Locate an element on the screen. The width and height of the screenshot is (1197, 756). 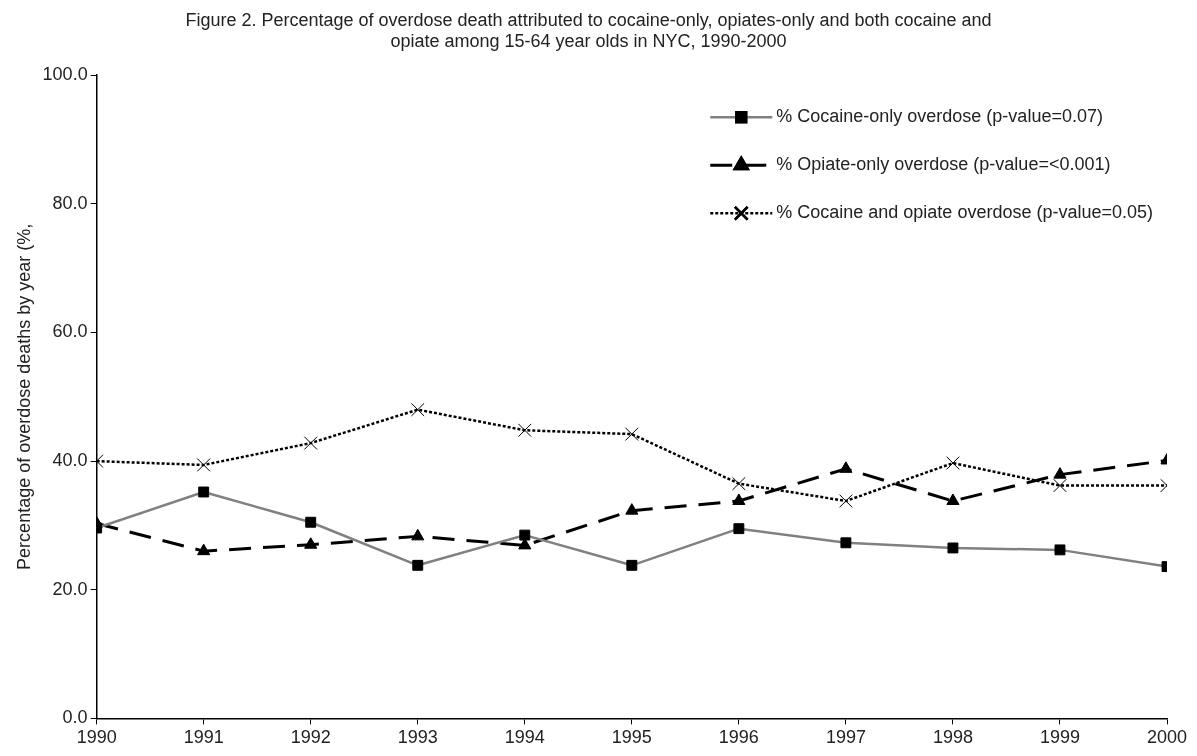
x-tick-label: 1995 is located at coordinates (631, 737).